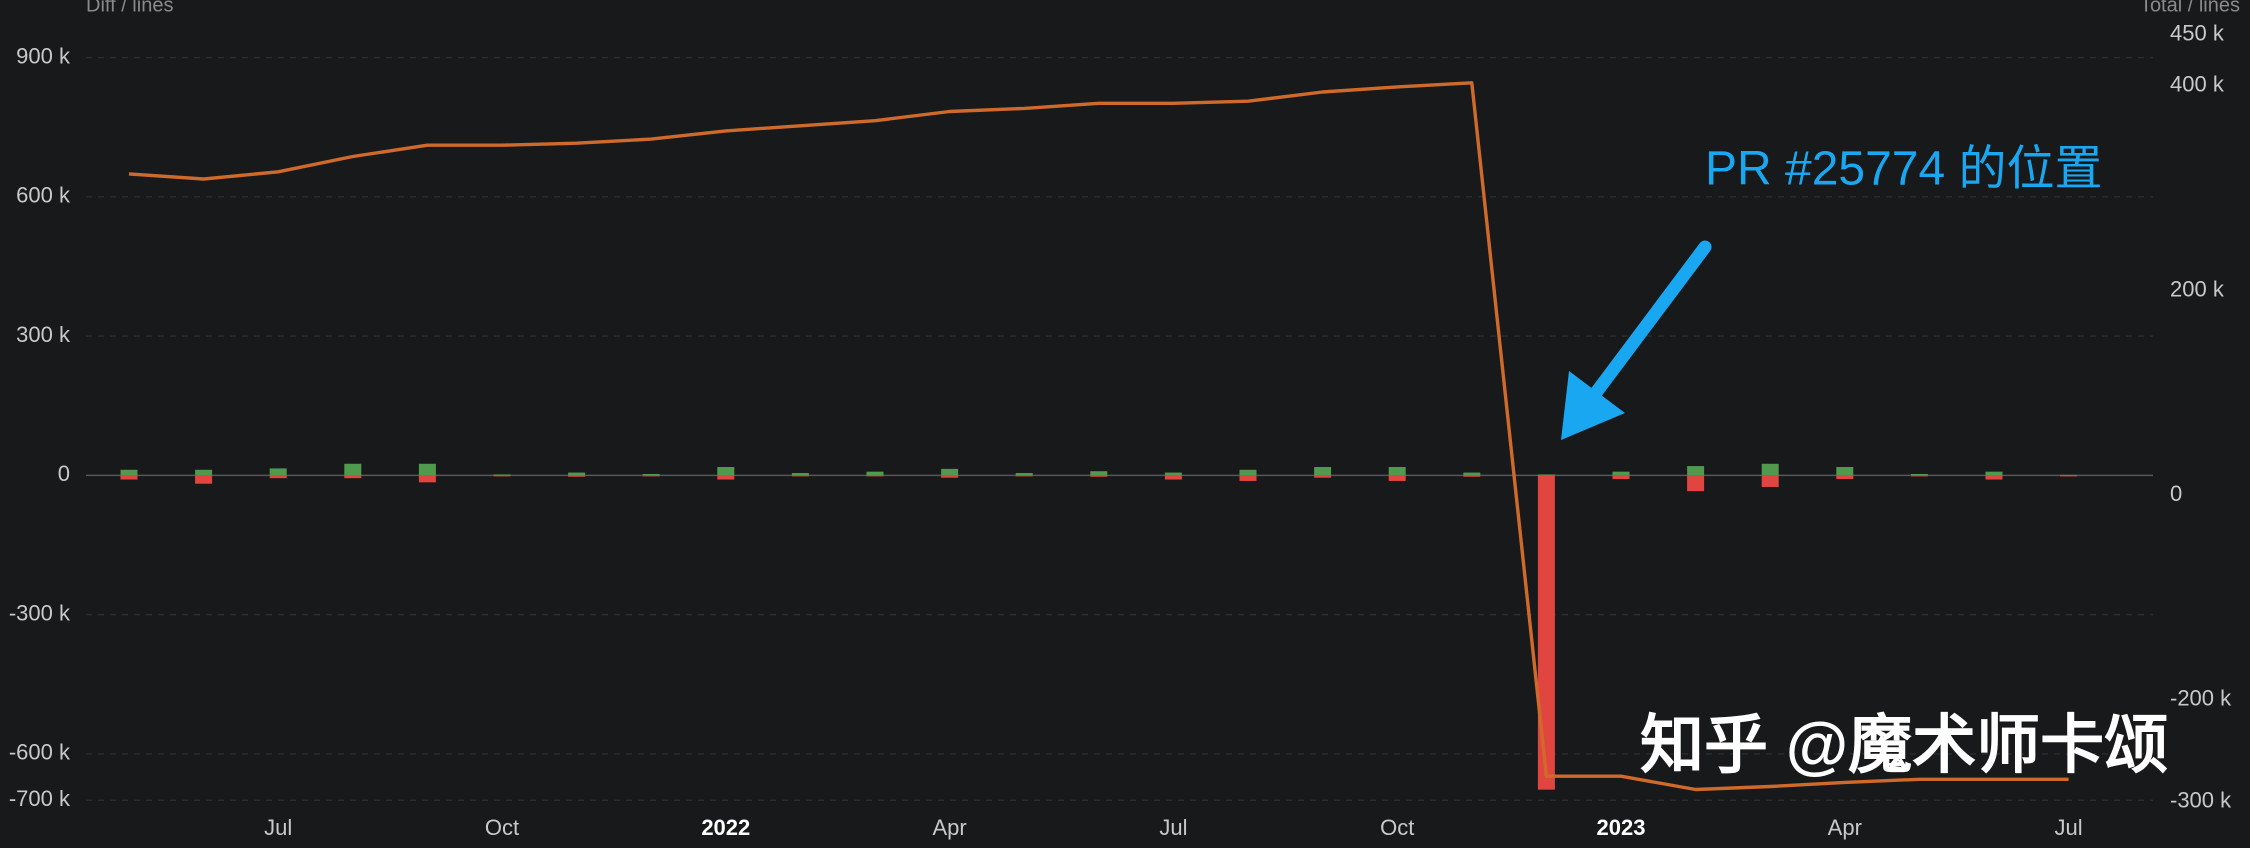 This screenshot has width=2250, height=848. What do you see at coordinates (2201, 697) in the screenshot?
I see `y2-tick-label: -200 k` at bounding box center [2201, 697].